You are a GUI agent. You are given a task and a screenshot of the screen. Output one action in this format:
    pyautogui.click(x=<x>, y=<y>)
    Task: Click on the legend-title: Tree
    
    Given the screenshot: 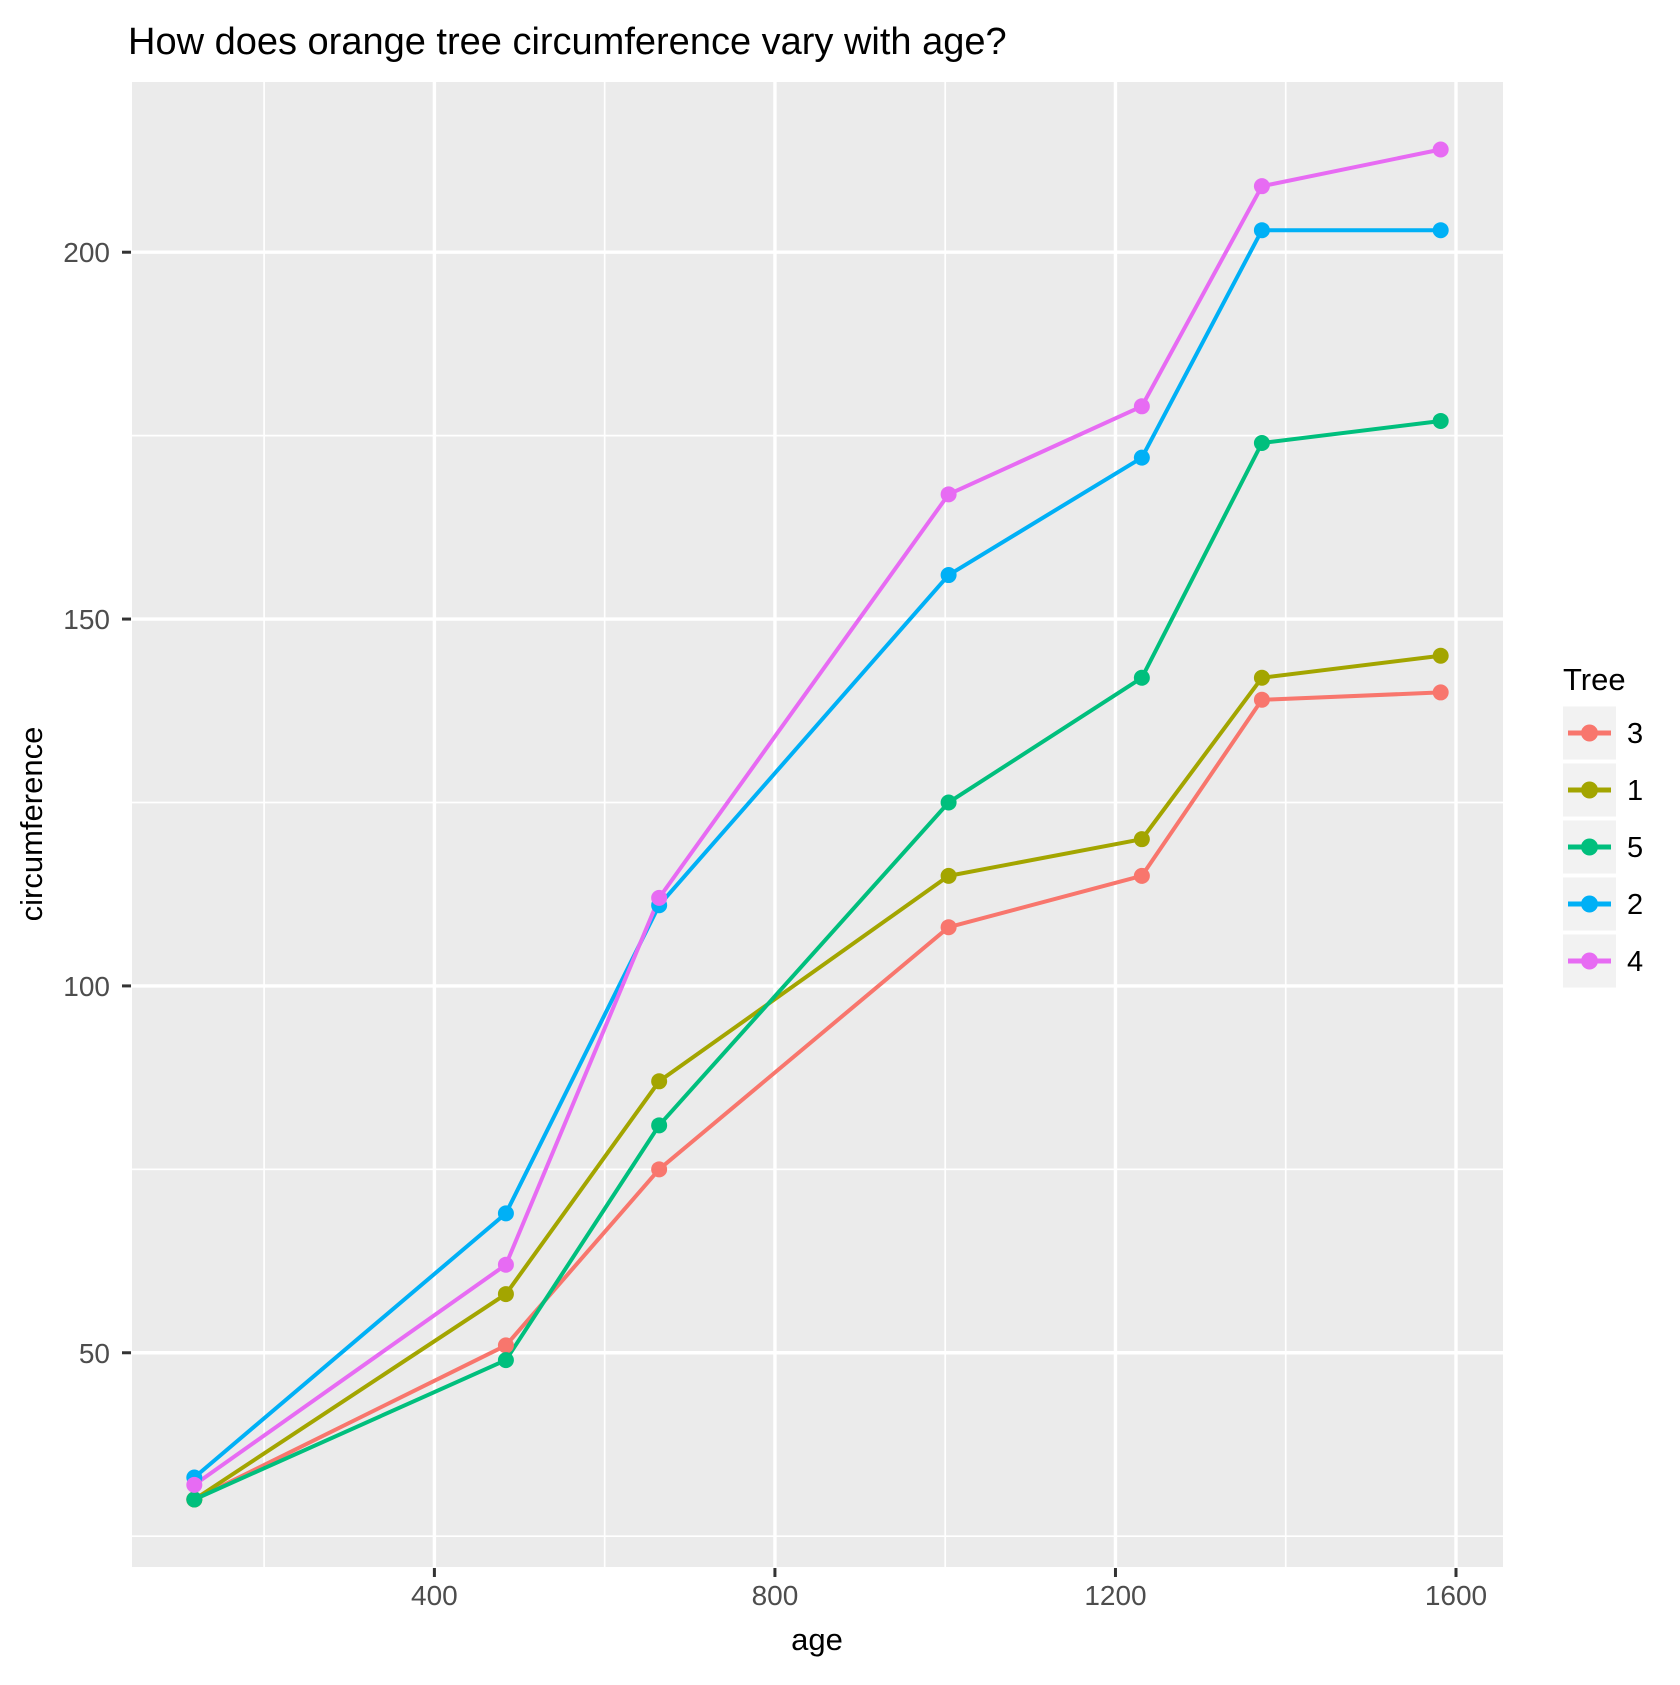 What is the action you would take?
    pyautogui.click(x=1594, y=679)
    